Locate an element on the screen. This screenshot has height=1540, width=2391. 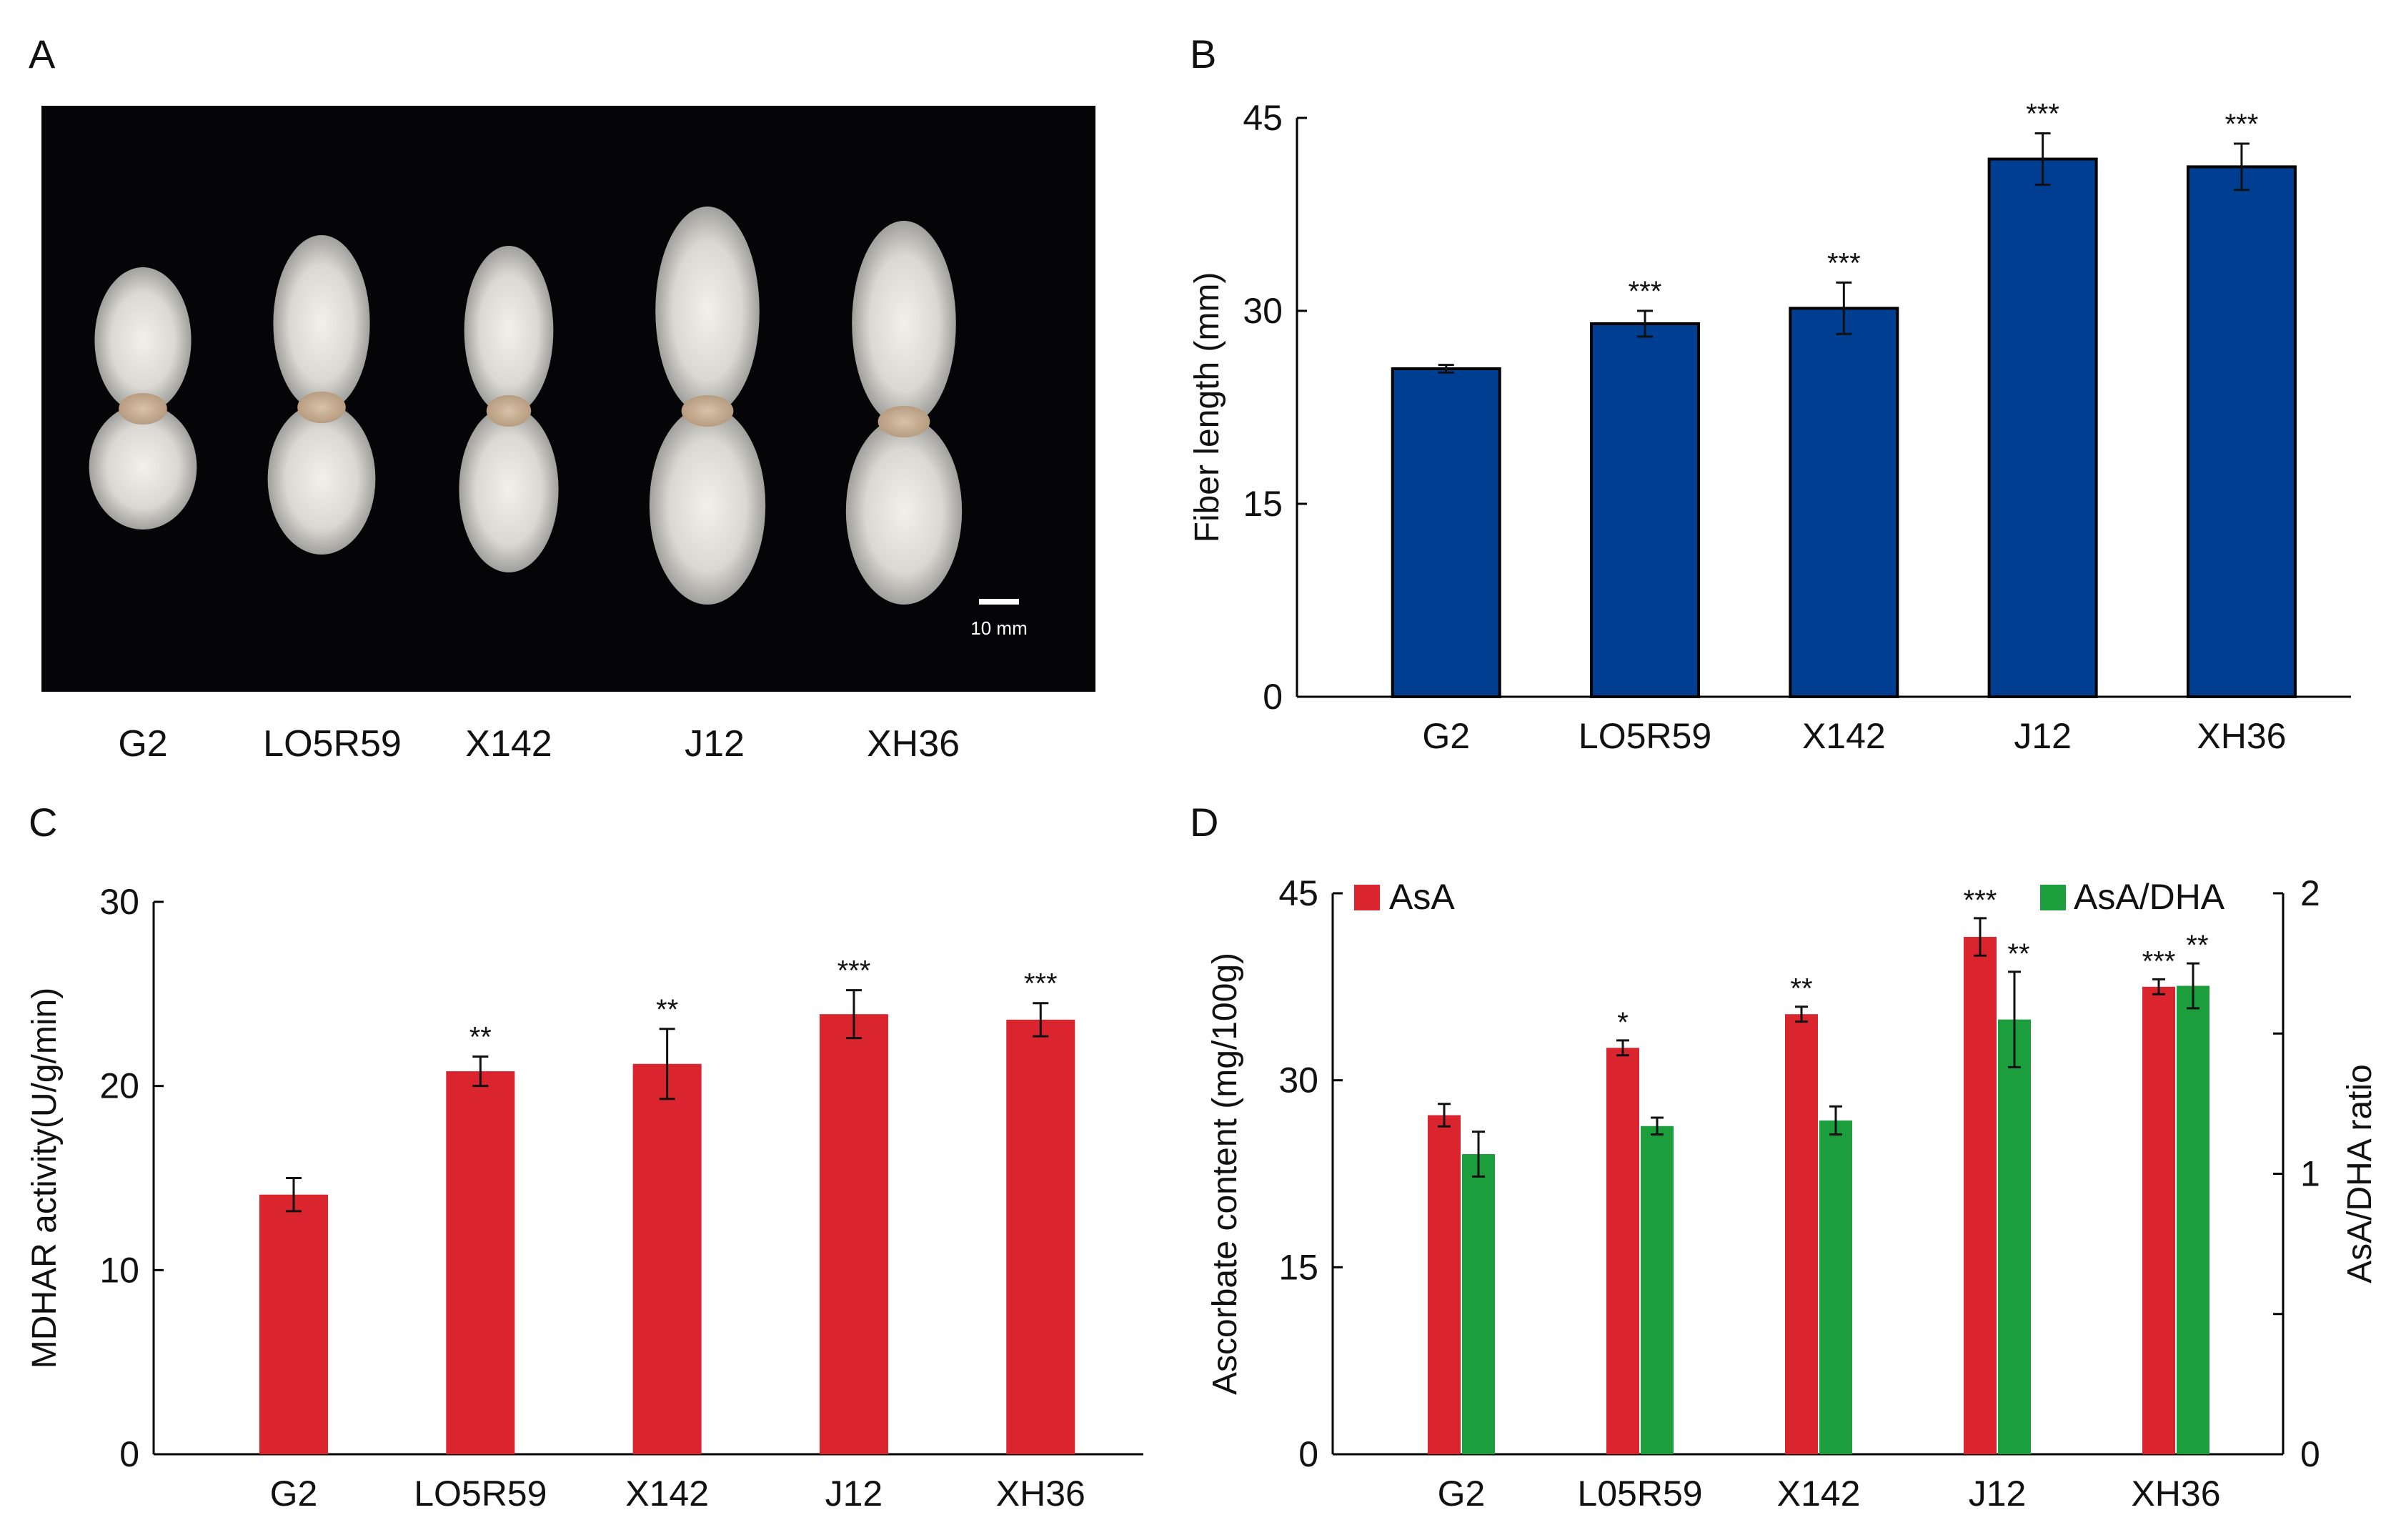
panel-d-significance-asa-x142: ** is located at coordinates (1801, 989).